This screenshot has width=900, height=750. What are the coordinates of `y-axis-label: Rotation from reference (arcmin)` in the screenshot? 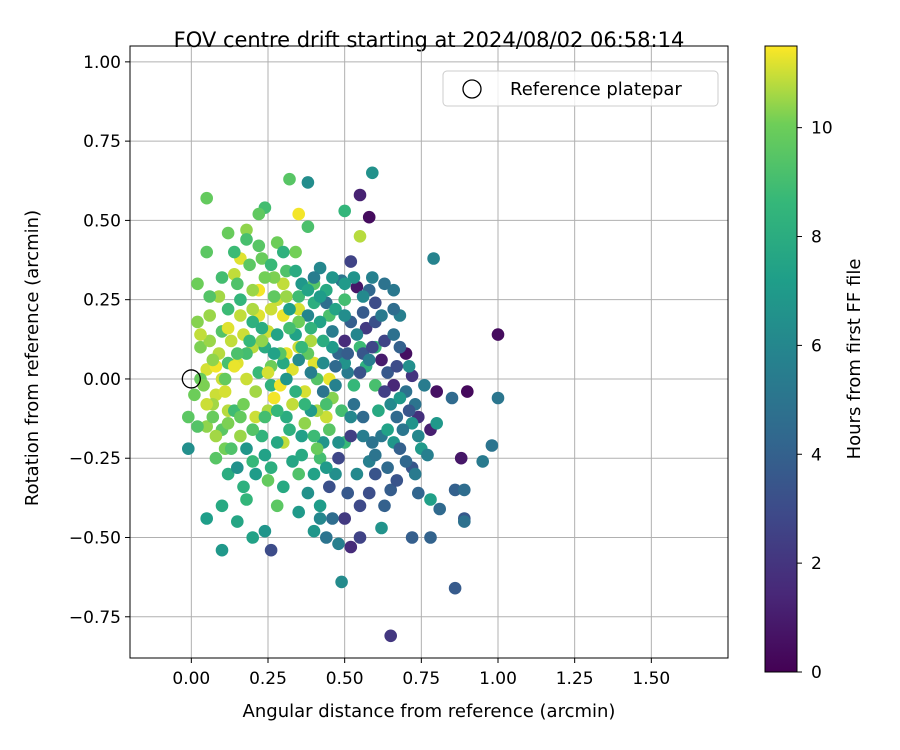 It's located at (32, 358).